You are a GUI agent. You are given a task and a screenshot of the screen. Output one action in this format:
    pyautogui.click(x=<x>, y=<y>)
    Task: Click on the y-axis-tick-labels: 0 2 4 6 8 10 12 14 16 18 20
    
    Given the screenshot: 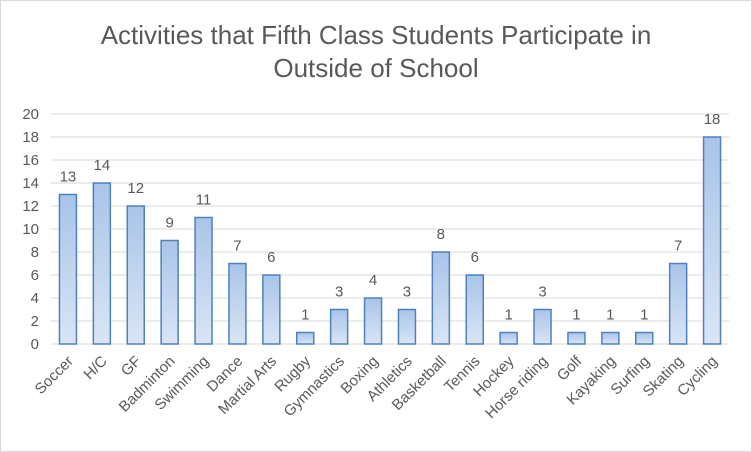 What is the action you would take?
    pyautogui.click(x=30, y=229)
    